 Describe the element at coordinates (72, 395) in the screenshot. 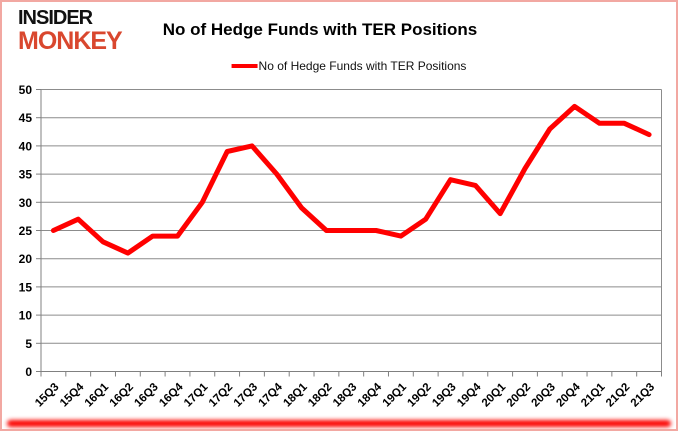

I see `x-axis-label: 15Q4` at that location.